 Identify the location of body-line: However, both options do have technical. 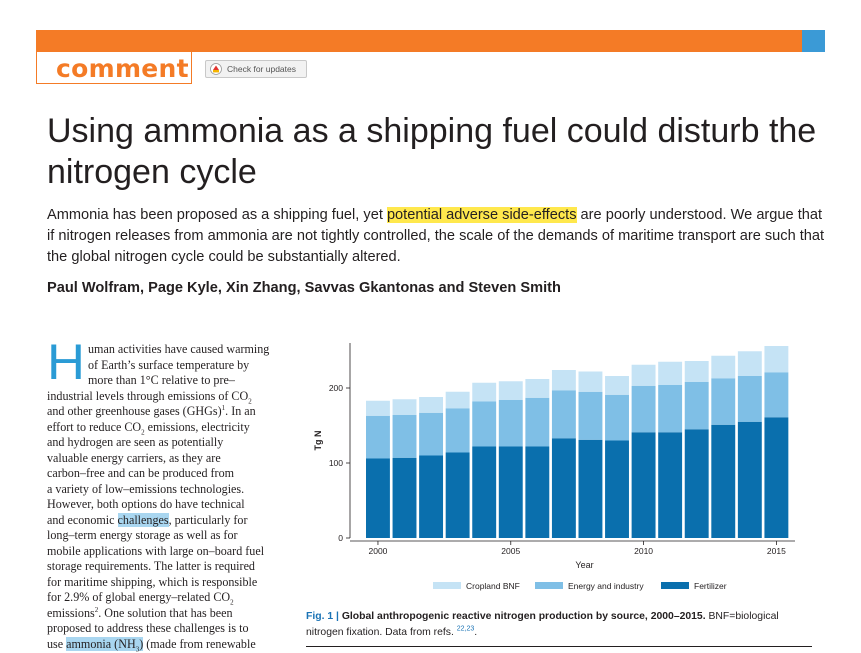
(146, 504).